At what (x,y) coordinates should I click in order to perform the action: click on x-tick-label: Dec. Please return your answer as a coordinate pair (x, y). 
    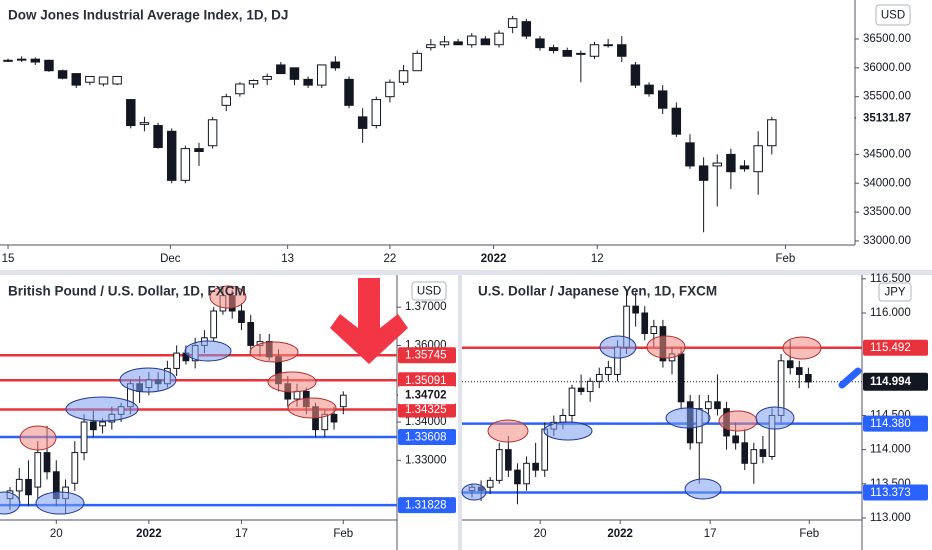
    Looking at the image, I should click on (170, 259).